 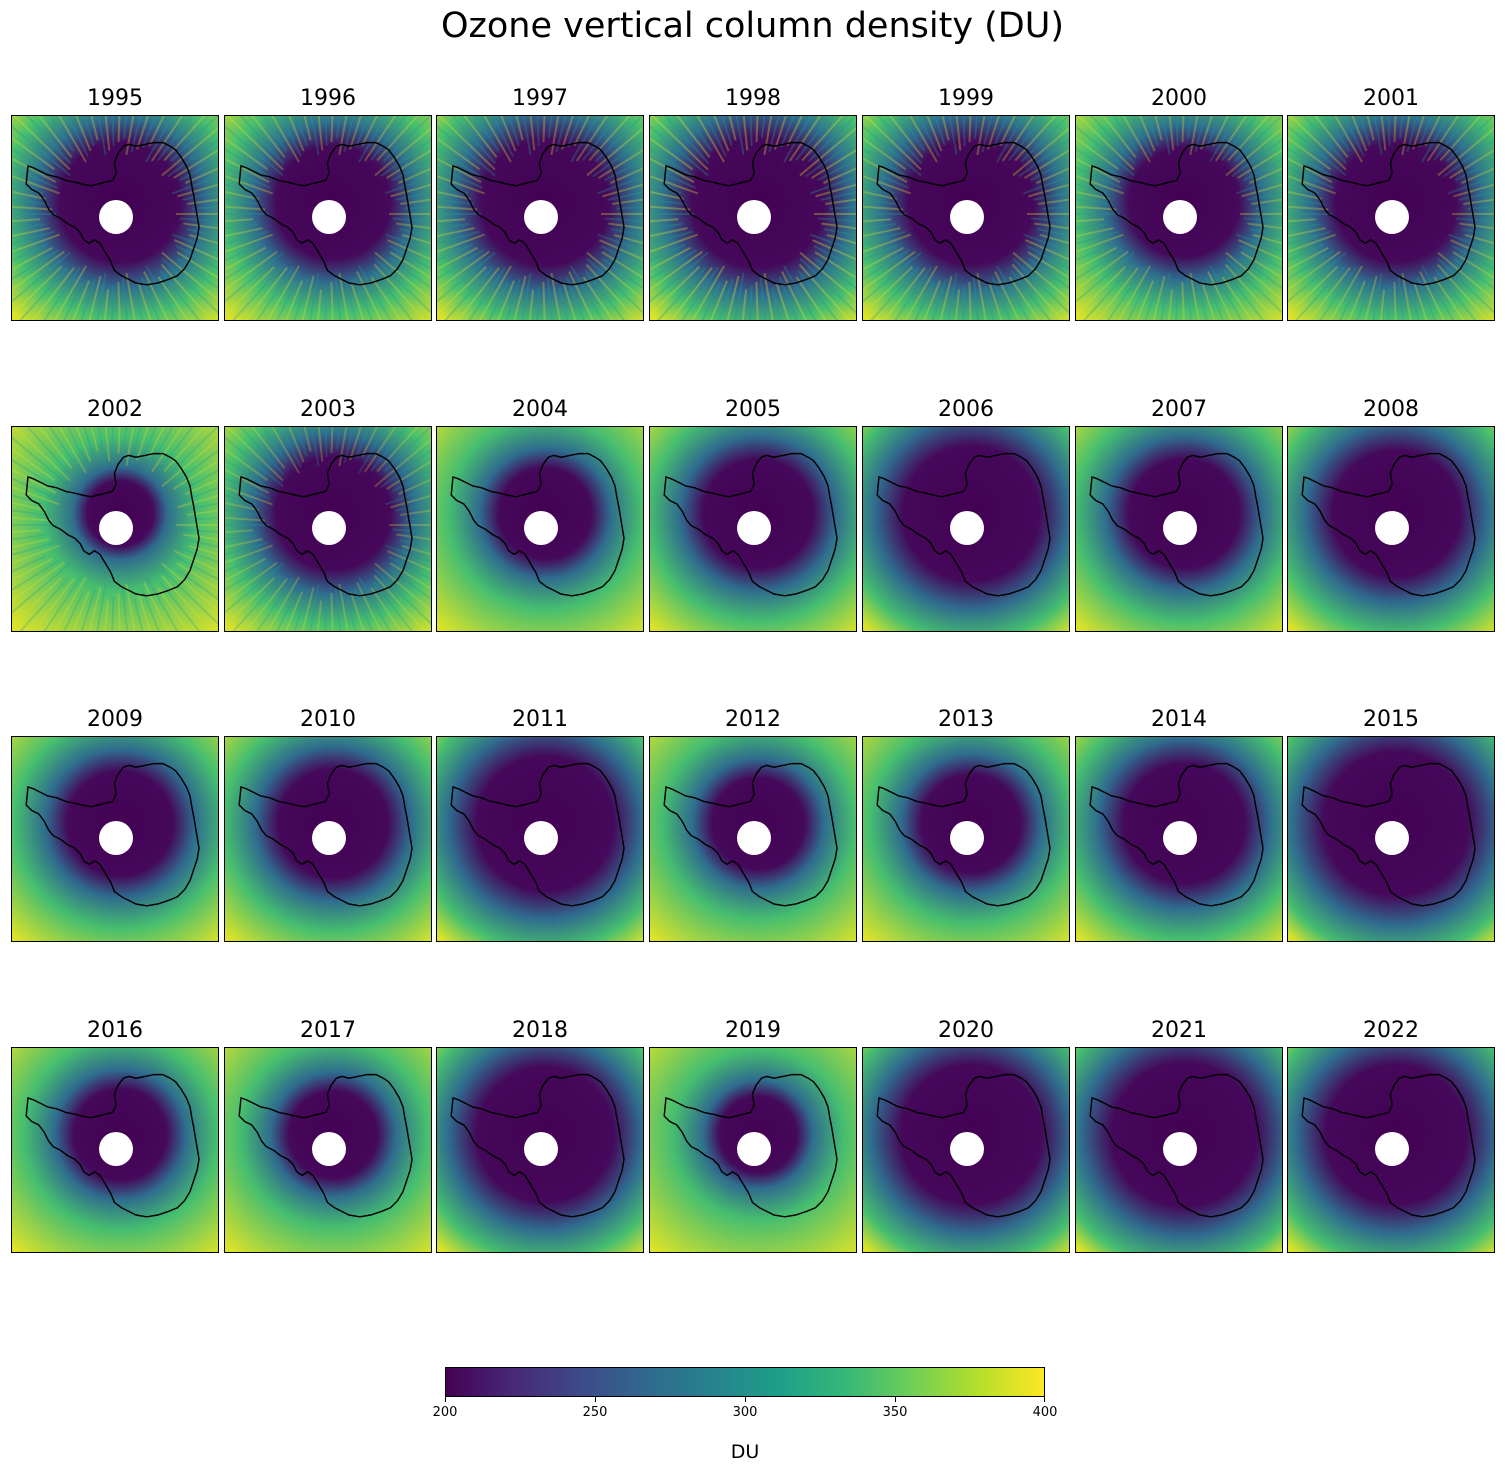 I want to click on map-panel-2006, so click(x=966, y=529).